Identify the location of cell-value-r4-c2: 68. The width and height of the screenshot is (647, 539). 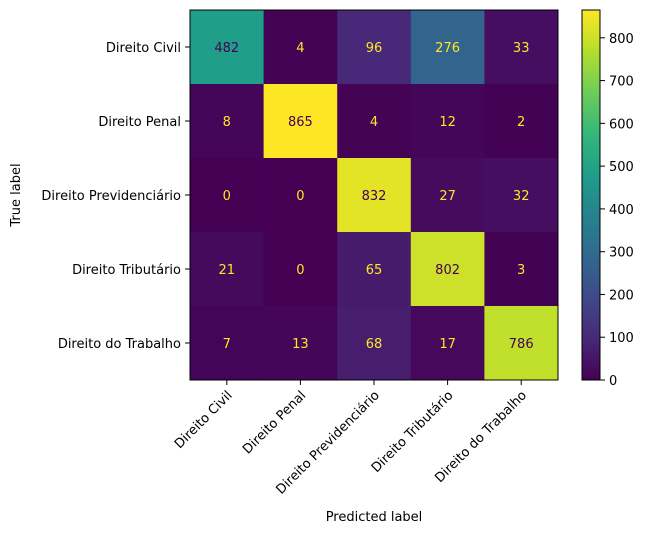
(374, 344).